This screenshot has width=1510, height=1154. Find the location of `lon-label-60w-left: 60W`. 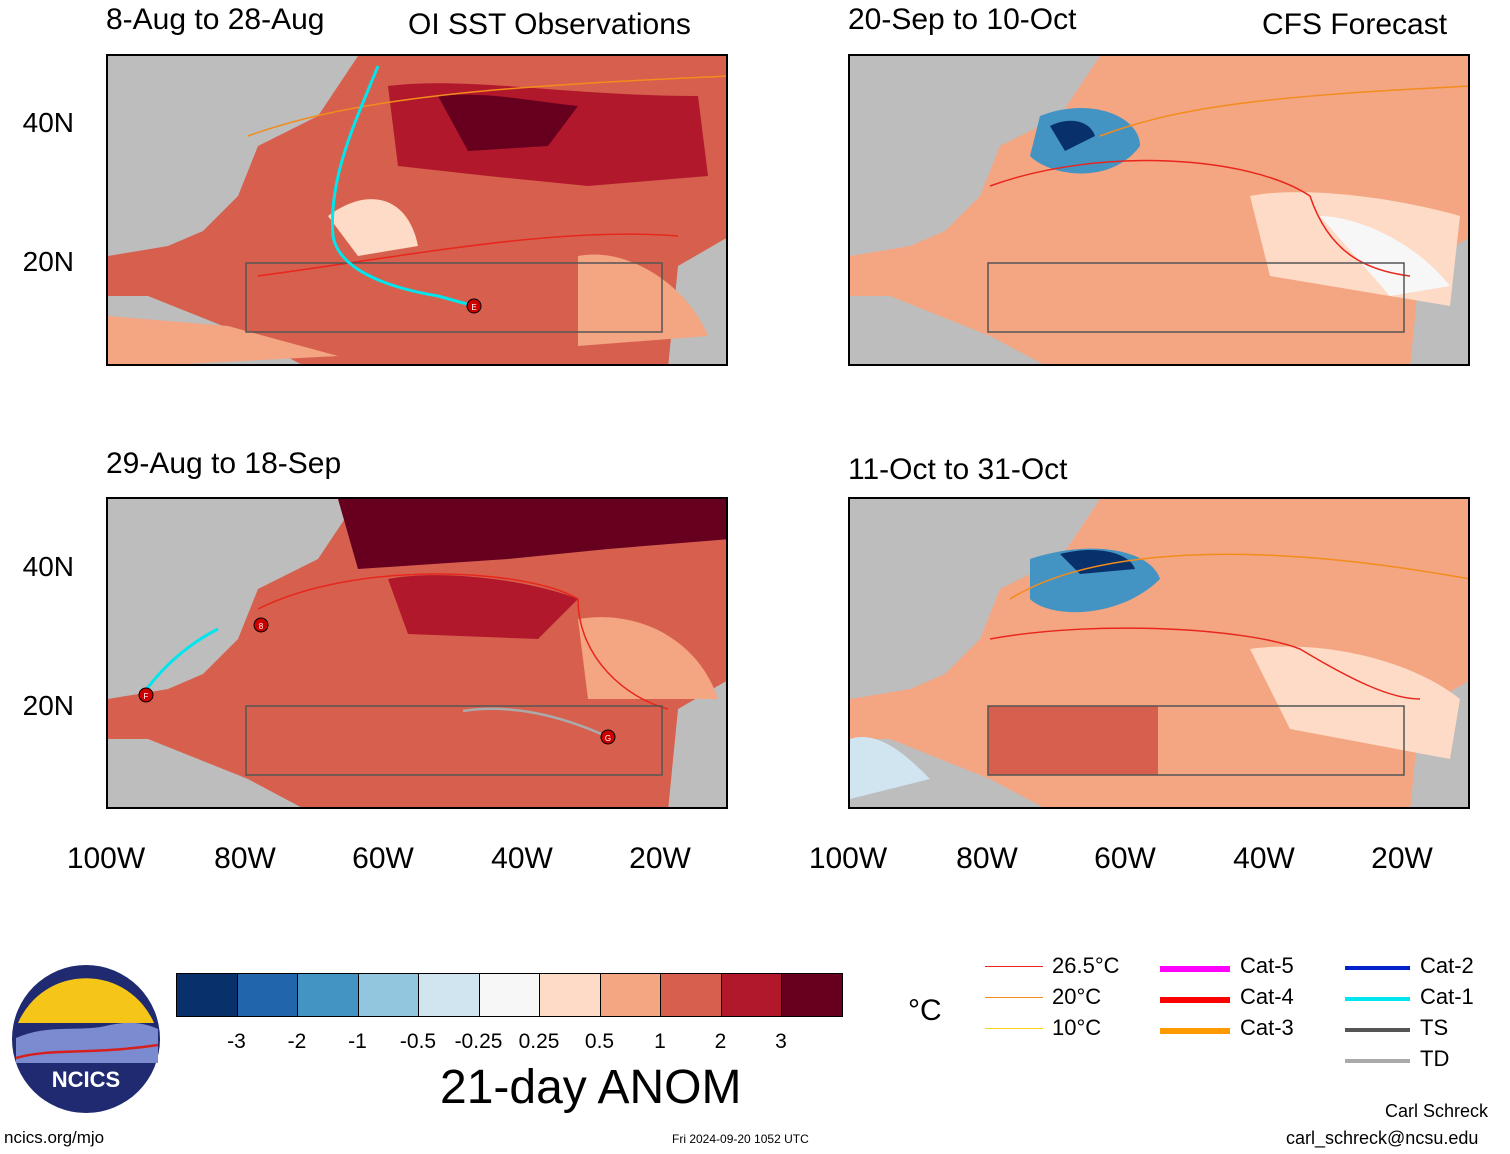

lon-label-60w-left: 60W is located at coordinates (383, 858).